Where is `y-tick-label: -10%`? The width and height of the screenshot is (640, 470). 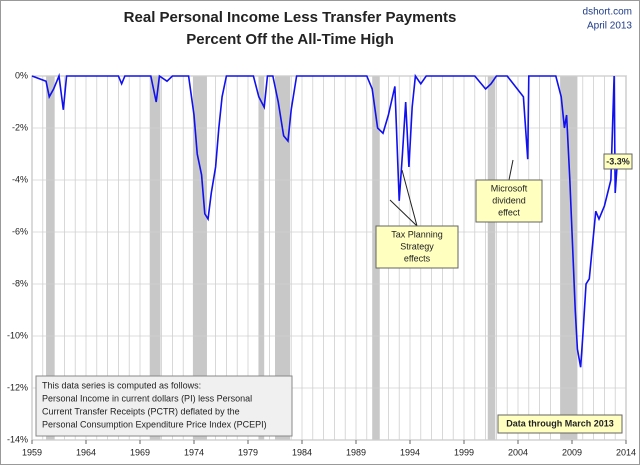
y-tick-label: -10% is located at coordinates (17, 335).